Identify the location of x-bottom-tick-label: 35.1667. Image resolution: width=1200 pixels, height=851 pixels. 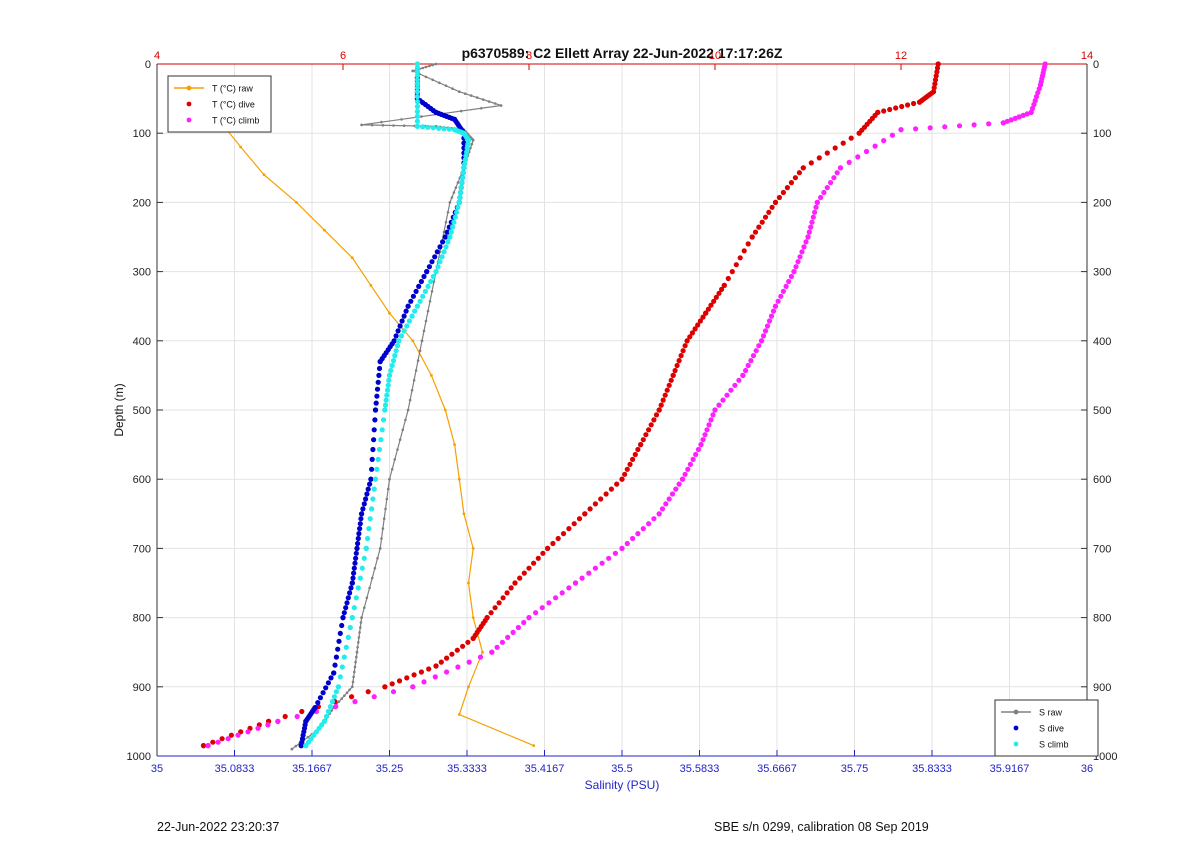
(312, 769).